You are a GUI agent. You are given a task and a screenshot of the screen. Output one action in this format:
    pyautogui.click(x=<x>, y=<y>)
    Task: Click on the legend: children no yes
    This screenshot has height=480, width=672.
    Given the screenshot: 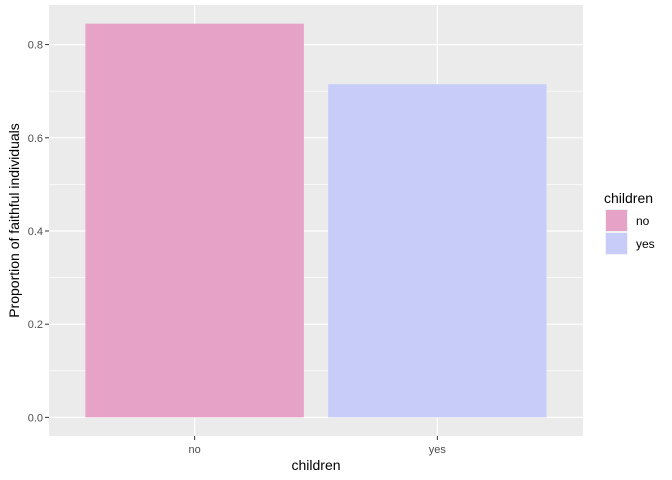 What is the action you would take?
    pyautogui.click(x=629, y=222)
    